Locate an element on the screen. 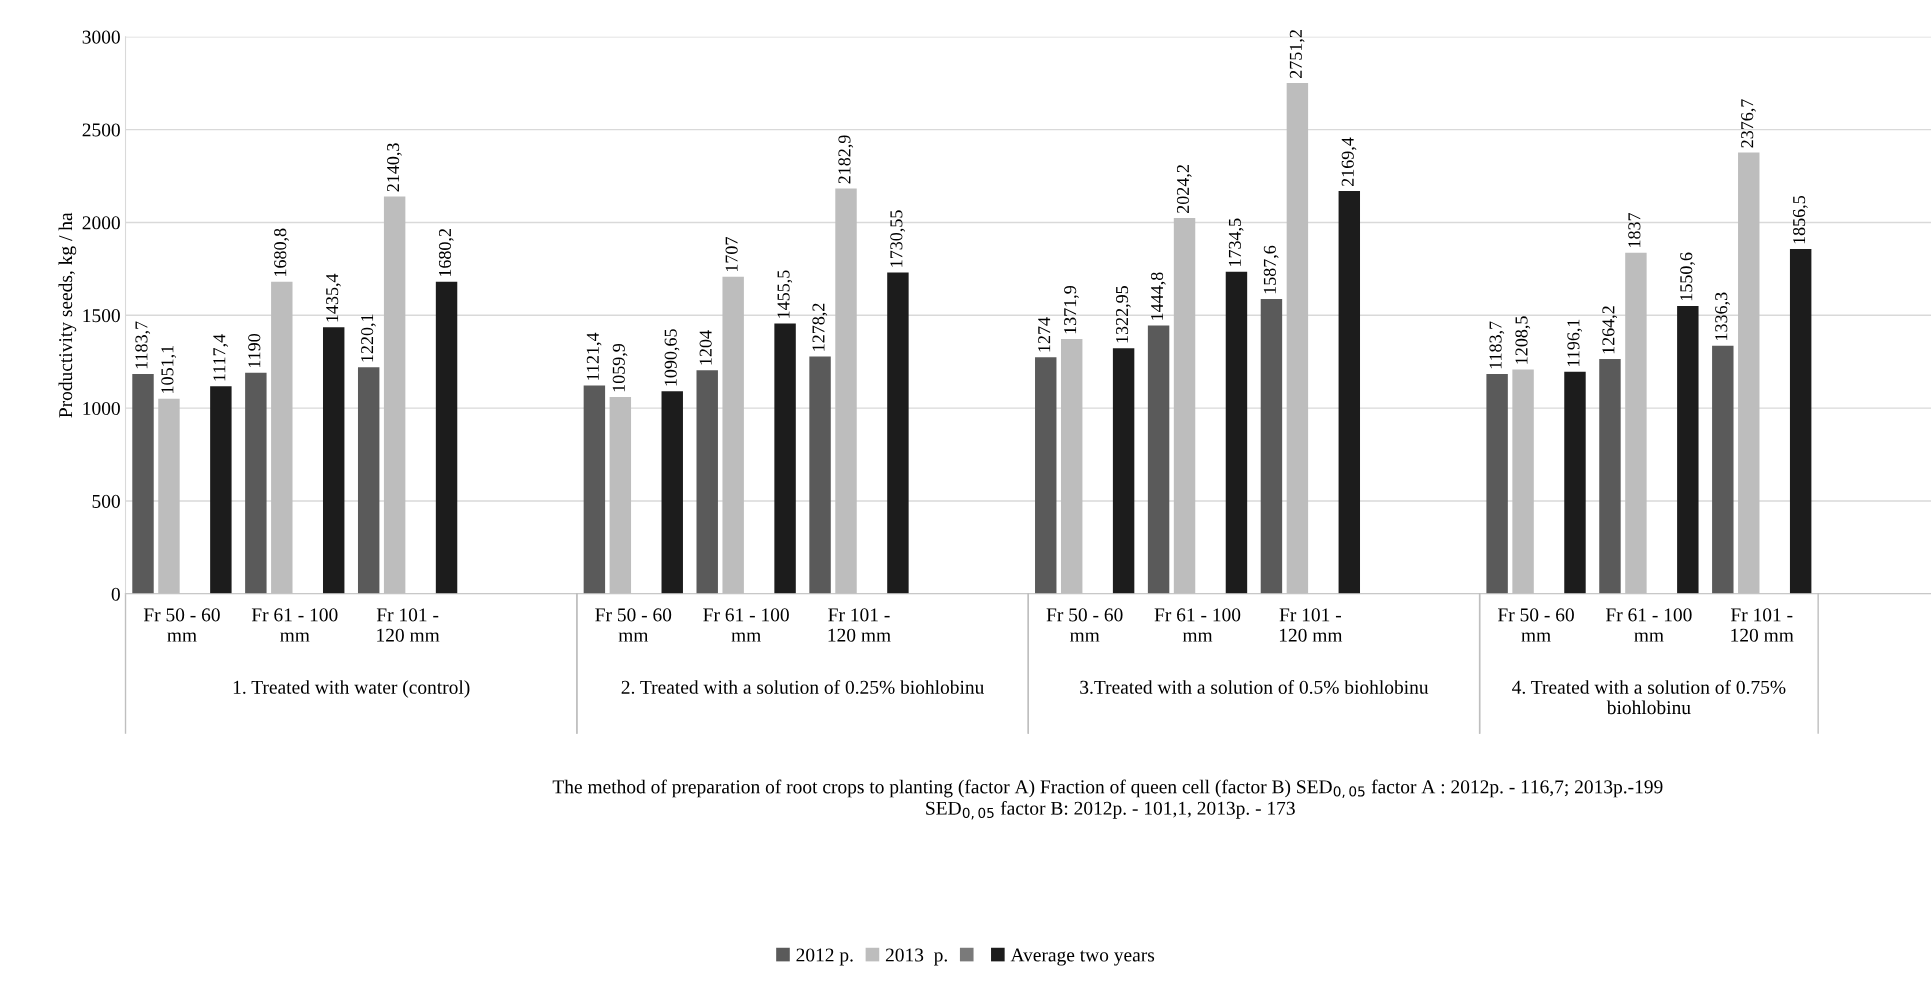 The height and width of the screenshot is (993, 1931). data-label: 1680,2 is located at coordinates (446, 252).